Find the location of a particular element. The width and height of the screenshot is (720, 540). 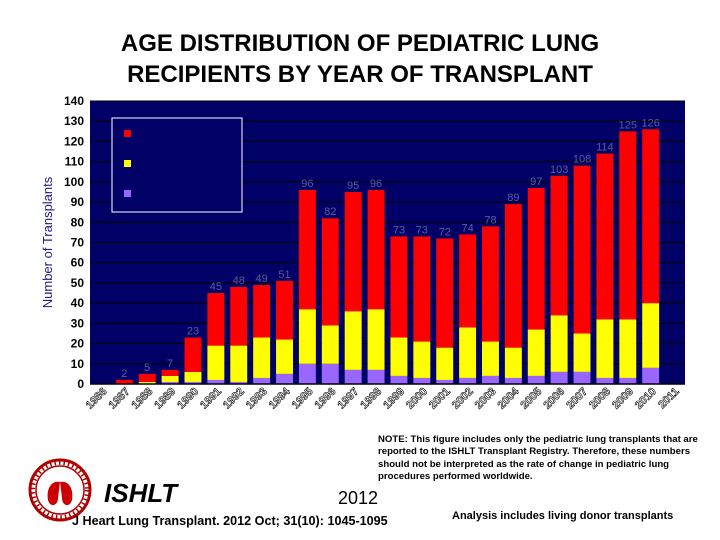

ishlt-logo-icon is located at coordinates (60, 490).